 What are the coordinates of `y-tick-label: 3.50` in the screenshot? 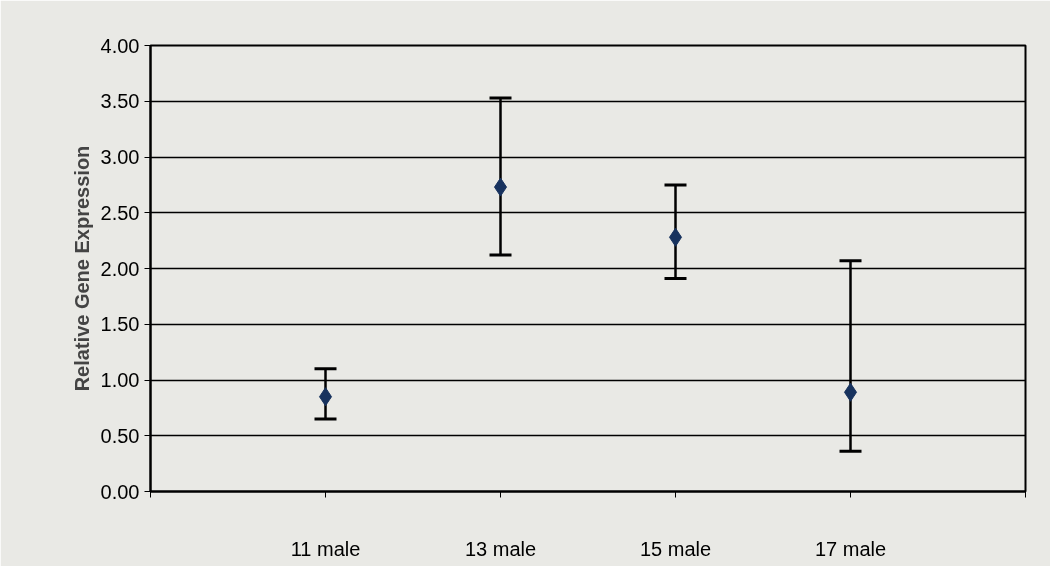 It's located at (120, 101).